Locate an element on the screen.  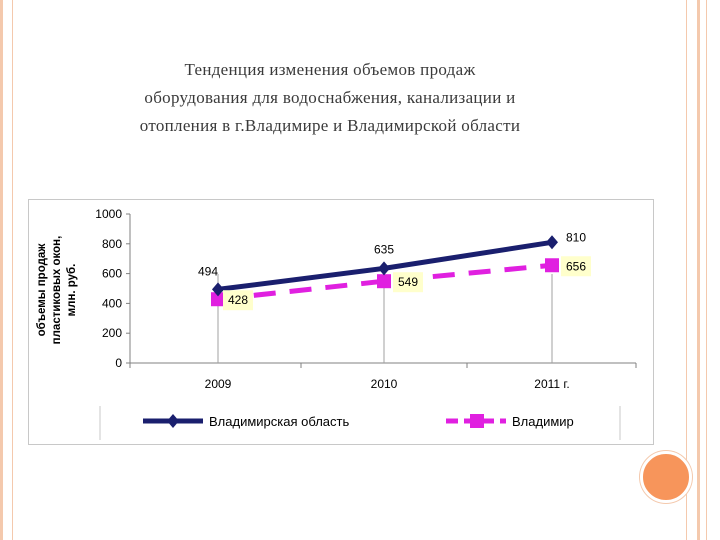
data-label-vladimir: 428 is located at coordinates (238, 300).